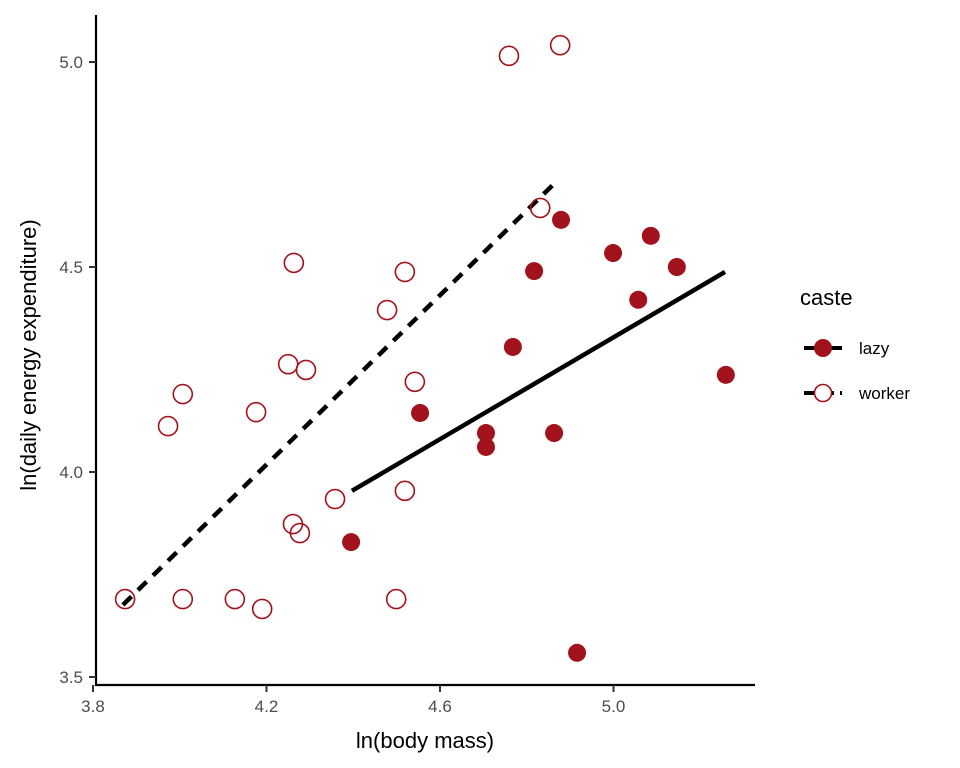 This screenshot has height=768, width=960. What do you see at coordinates (440, 706) in the screenshot?
I see `x-tick-label: 4.6` at bounding box center [440, 706].